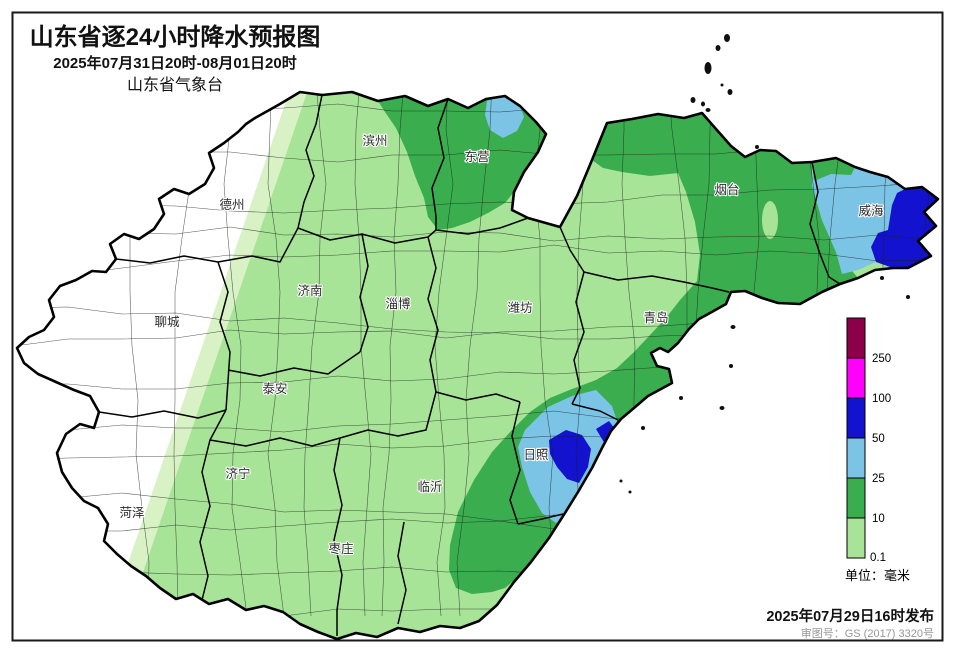  Describe the element at coordinates (167, 322) in the screenshot. I see `city-label-liaocheng: 聊城` at that location.